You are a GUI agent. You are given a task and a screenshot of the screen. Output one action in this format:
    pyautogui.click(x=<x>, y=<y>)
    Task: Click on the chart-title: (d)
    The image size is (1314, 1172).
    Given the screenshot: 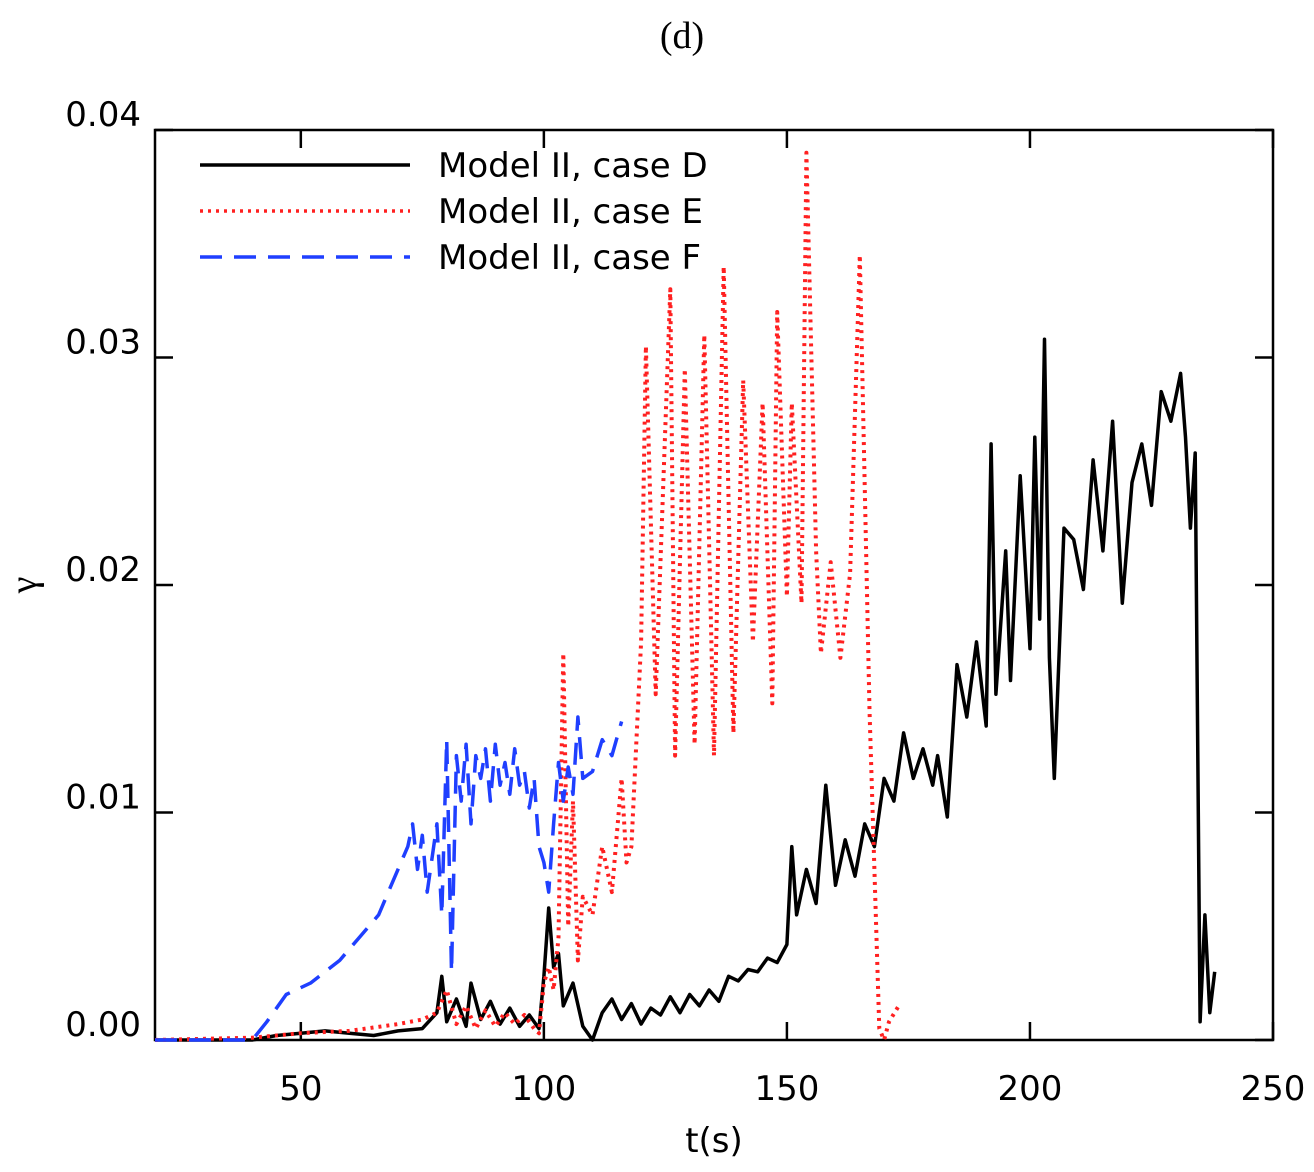 What is the action you would take?
    pyautogui.click(x=682, y=36)
    